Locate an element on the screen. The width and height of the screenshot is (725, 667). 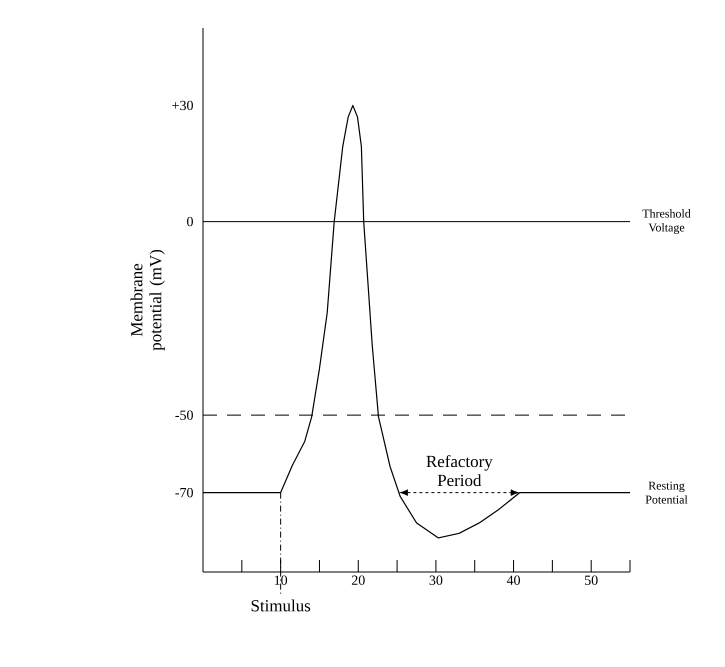
x-tick-label: 50 is located at coordinates (591, 580).